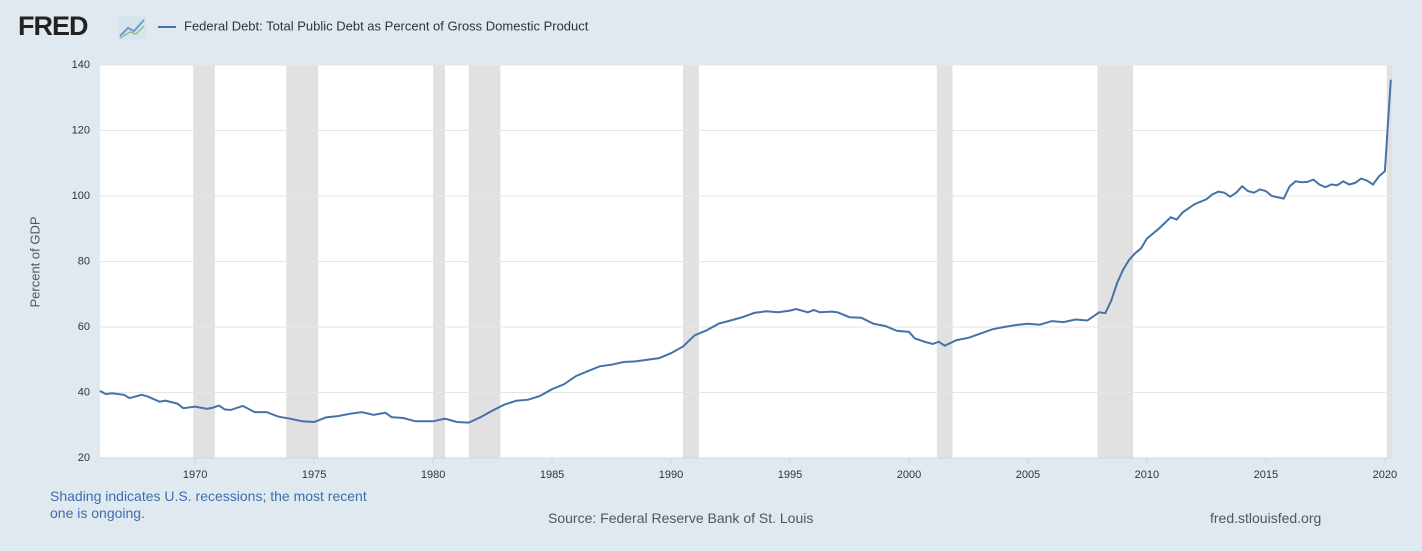 The width and height of the screenshot is (1422, 551). Describe the element at coordinates (84, 392) in the screenshot. I see `y-tick-label: 40` at that location.